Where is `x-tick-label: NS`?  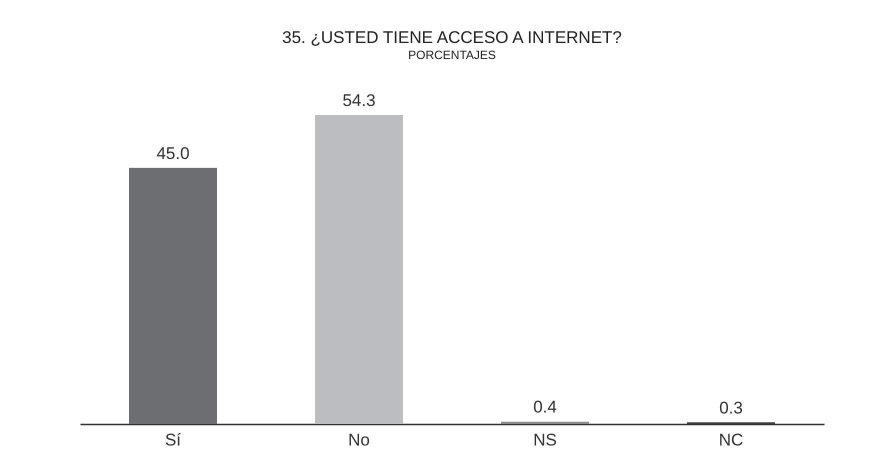 x-tick-label: NS is located at coordinates (545, 440).